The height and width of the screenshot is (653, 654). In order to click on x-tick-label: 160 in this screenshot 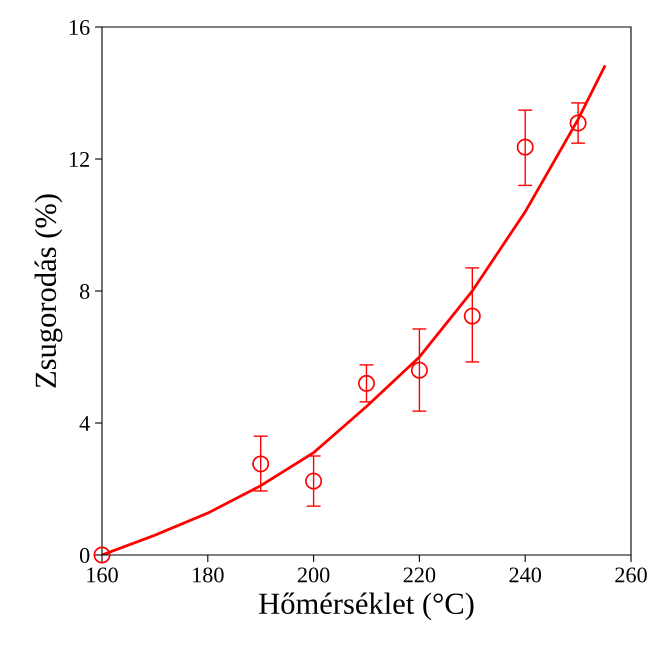, I will do `click(102, 574)`.